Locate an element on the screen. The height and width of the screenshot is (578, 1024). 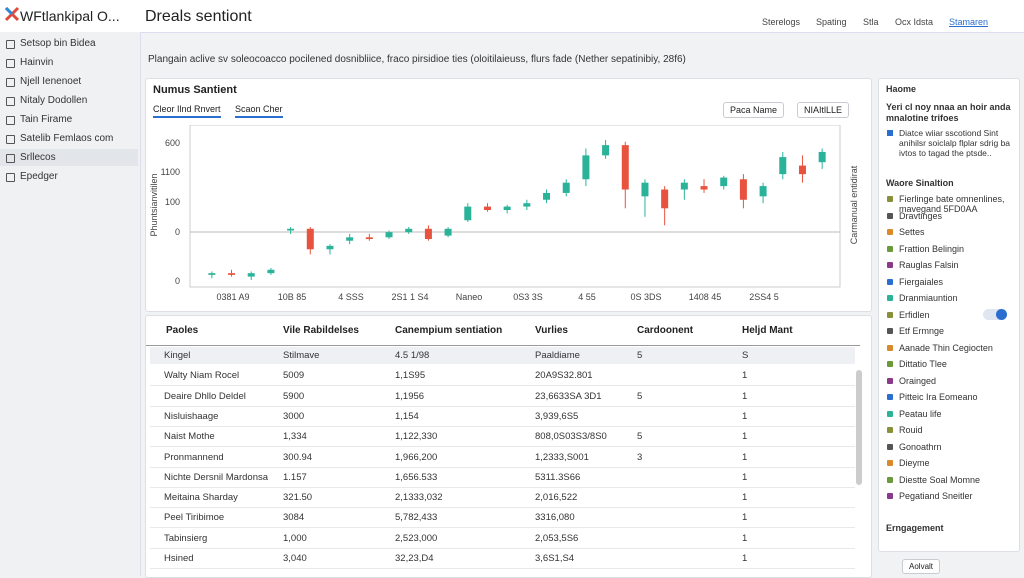
table-header: Canempium sentiation is located at coordinates (449, 330).